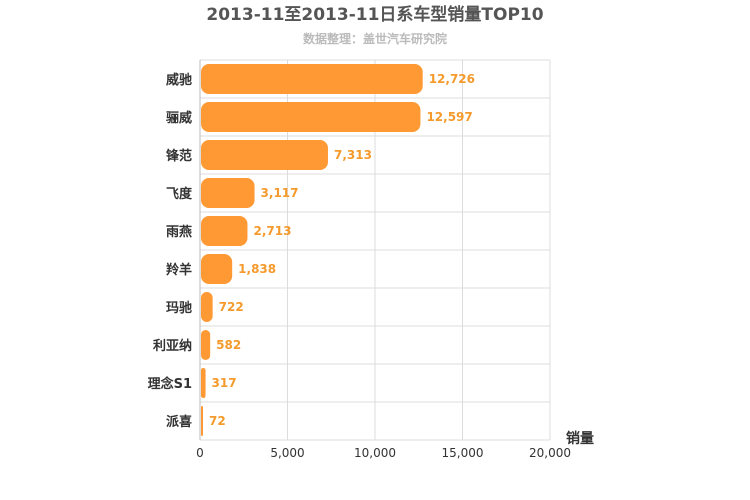 Image resolution: width=750 pixels, height=500 pixels. I want to click on value-label: 3,117, so click(280, 193).